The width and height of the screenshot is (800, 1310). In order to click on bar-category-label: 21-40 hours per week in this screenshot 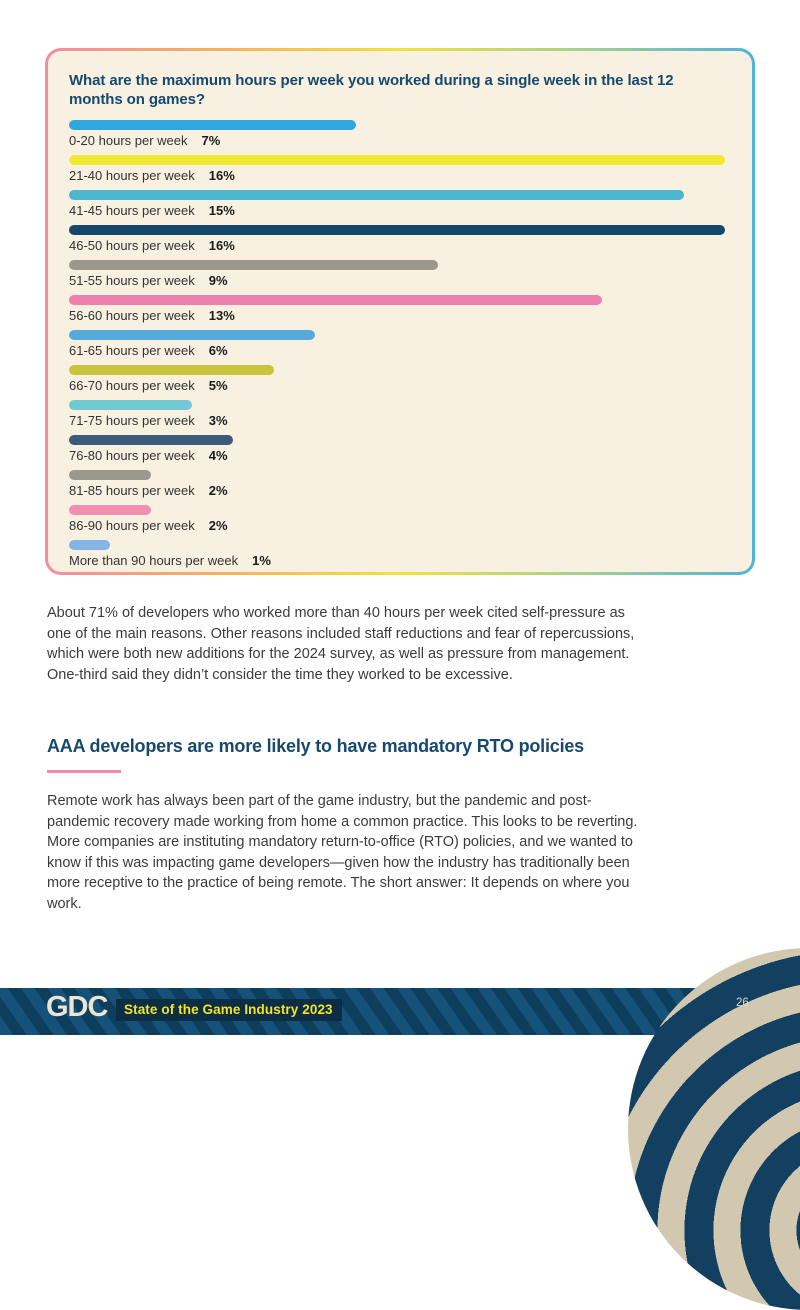, I will do `click(132, 175)`.